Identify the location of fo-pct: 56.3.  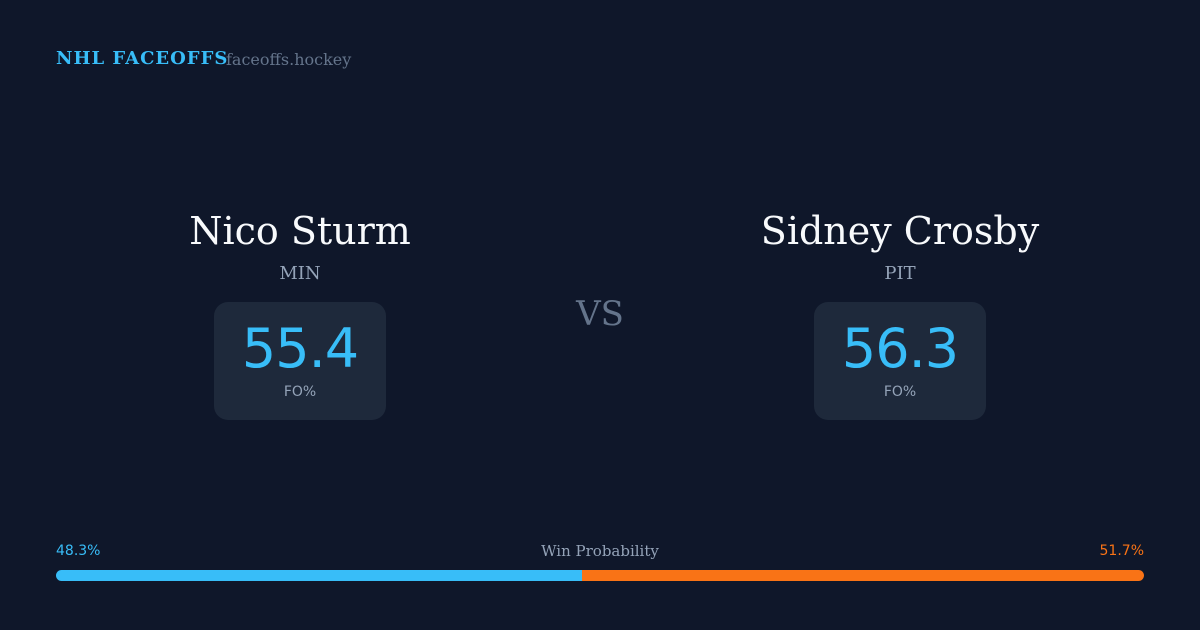
(900, 348).